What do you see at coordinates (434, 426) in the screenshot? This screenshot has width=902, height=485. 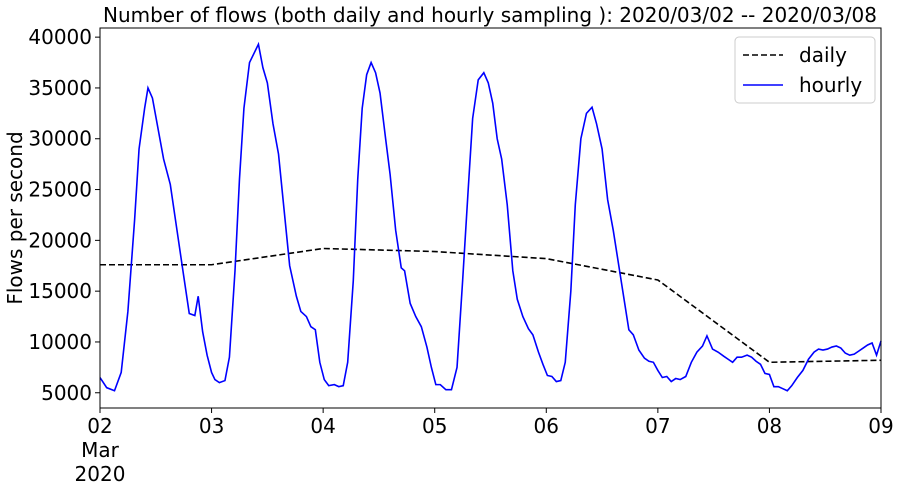 I see `x-tick-label: 05` at bounding box center [434, 426].